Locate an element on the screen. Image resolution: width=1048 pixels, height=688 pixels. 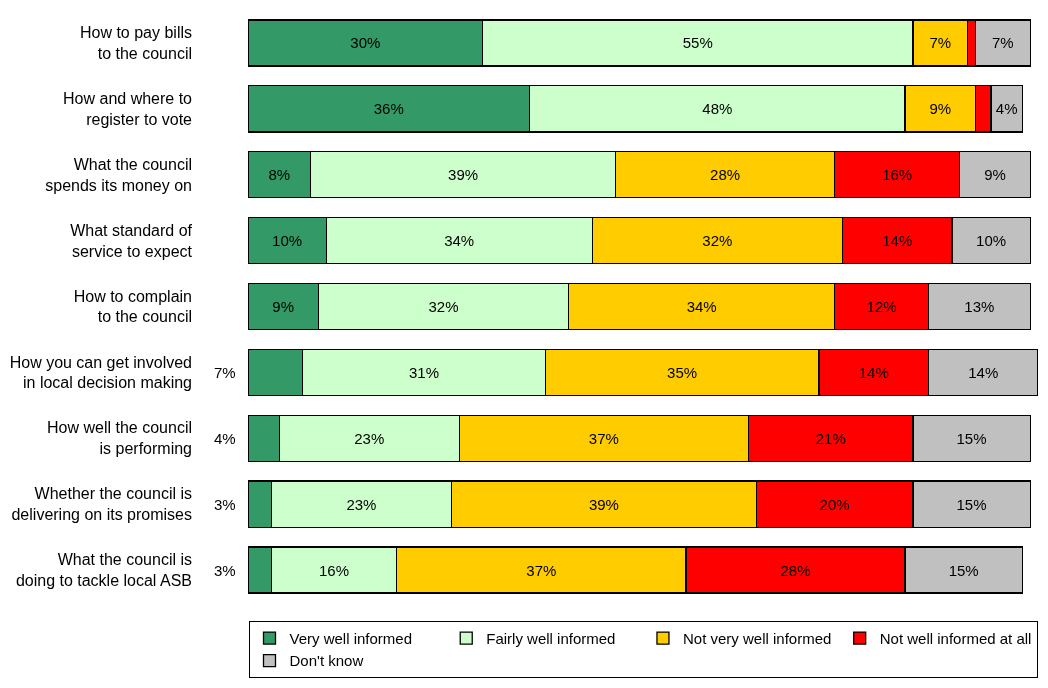
y-tick-label: How well the council is performing is located at coordinates (119, 438).